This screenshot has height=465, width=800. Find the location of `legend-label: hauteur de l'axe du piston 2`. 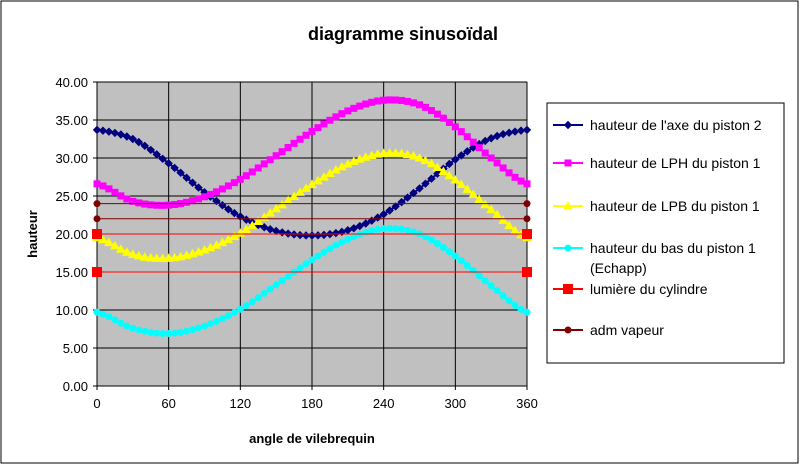

legend-label: hauteur de l'axe du piston 2 is located at coordinates (676, 125).